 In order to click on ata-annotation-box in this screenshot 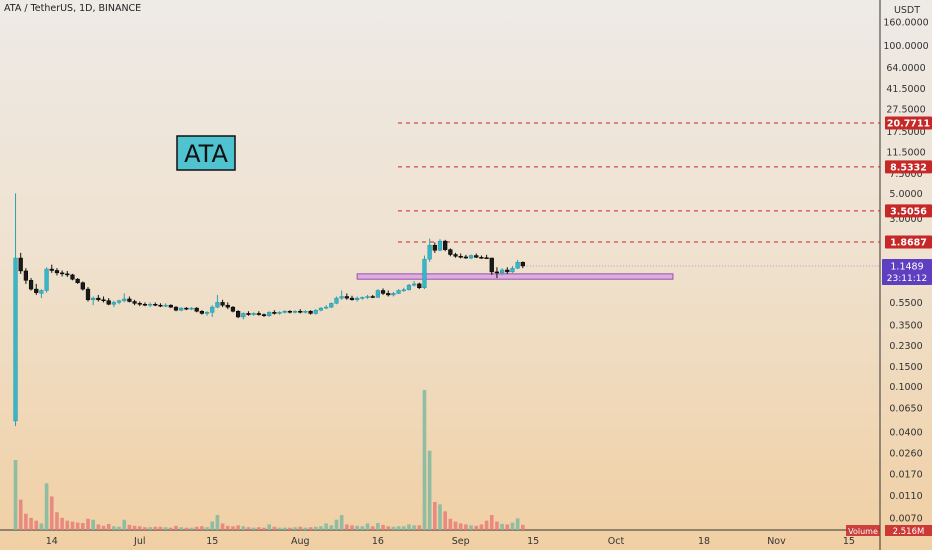, I will do `click(206, 153)`.